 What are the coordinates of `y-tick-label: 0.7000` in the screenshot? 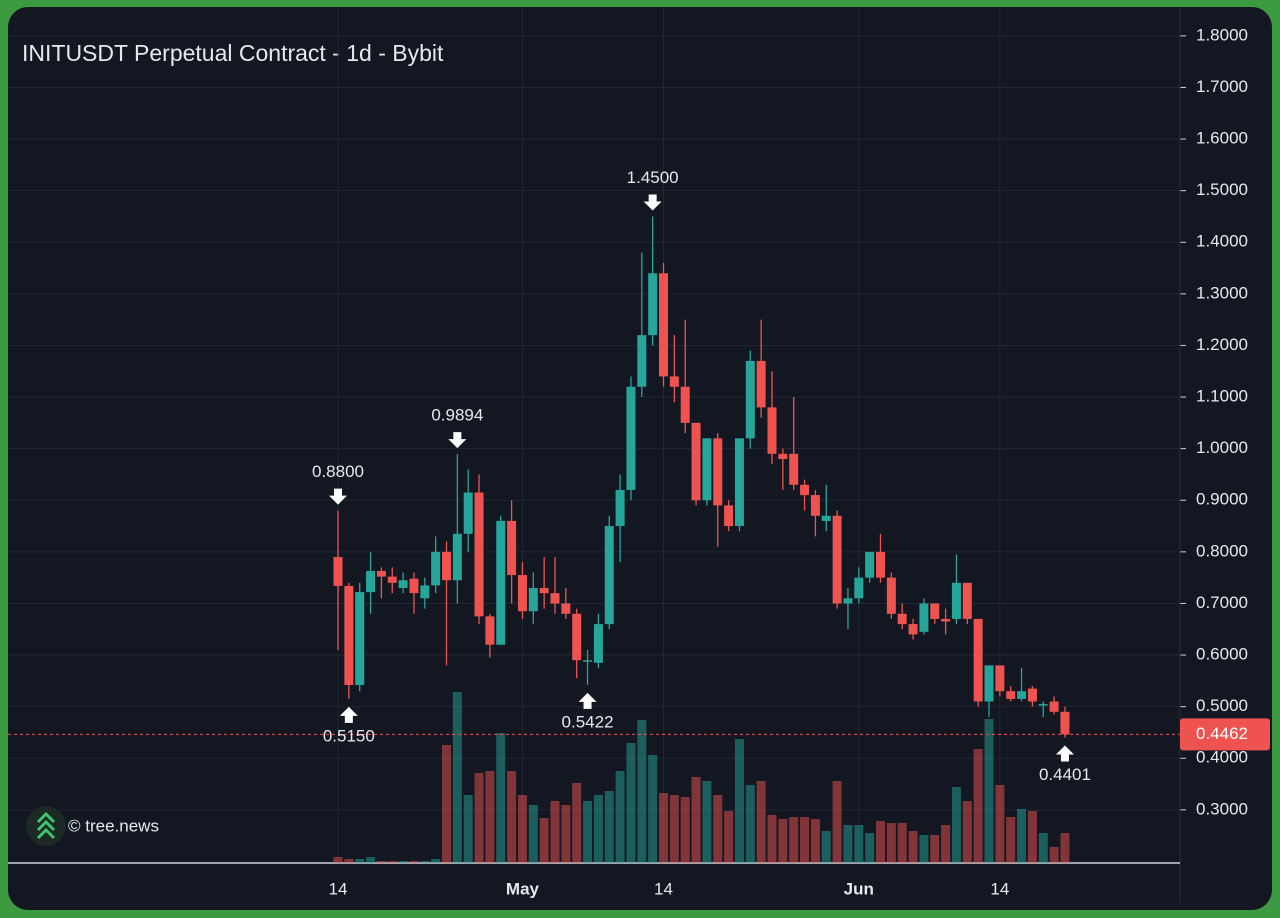 It's located at (1222, 602).